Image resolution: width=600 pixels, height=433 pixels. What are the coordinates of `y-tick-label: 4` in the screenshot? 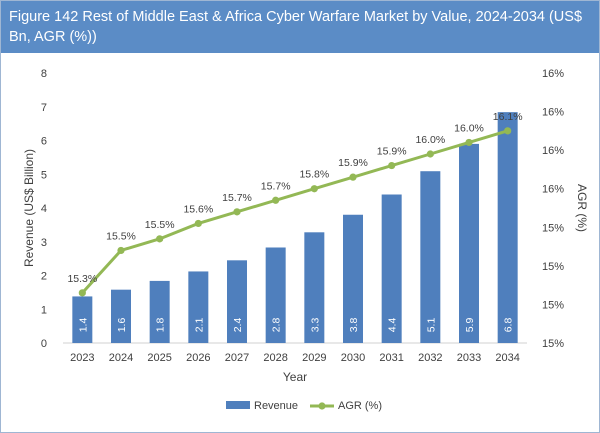 It's located at (44, 209).